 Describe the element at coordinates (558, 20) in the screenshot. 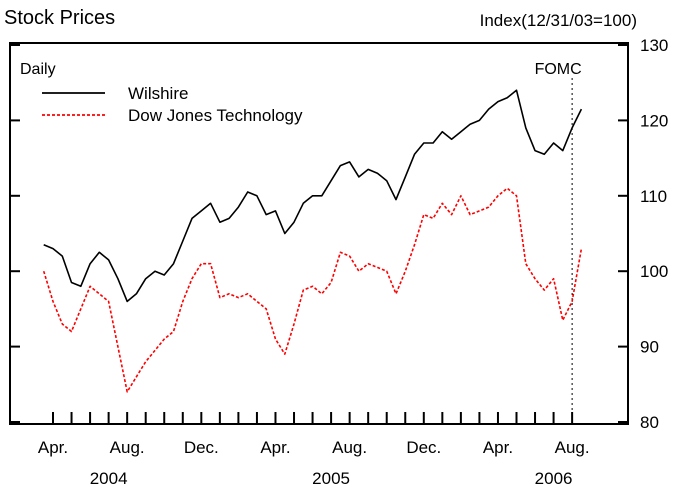

I see `chart-subtitle: Index(12/31/03=100)` at that location.